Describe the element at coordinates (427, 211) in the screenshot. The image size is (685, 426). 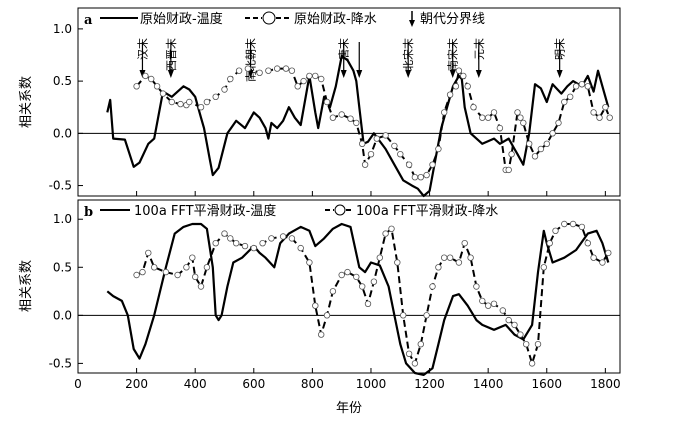
I see `legend-fft-precip-label: 100a FFT平滑财政-降水` at that location.